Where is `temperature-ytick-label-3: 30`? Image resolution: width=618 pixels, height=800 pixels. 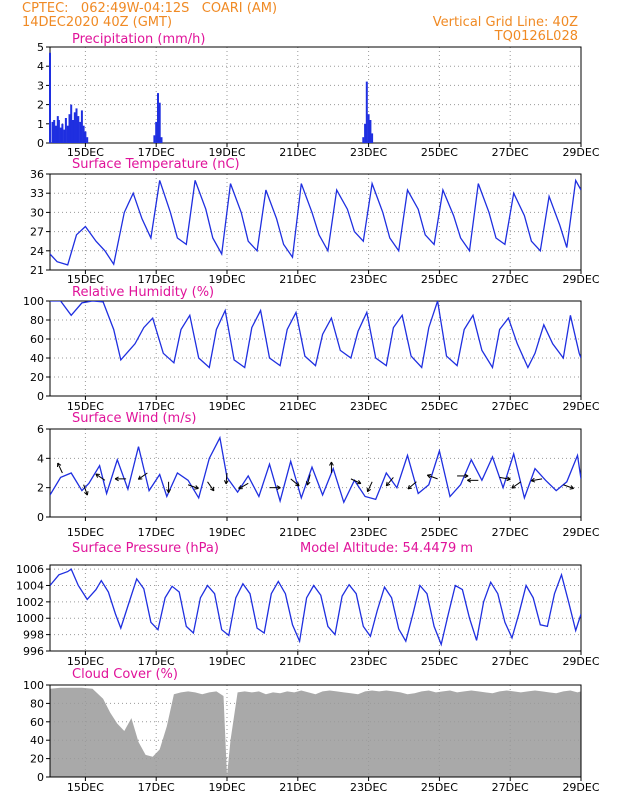
temperature-ytick-label-3: 30 is located at coordinates (37, 212).